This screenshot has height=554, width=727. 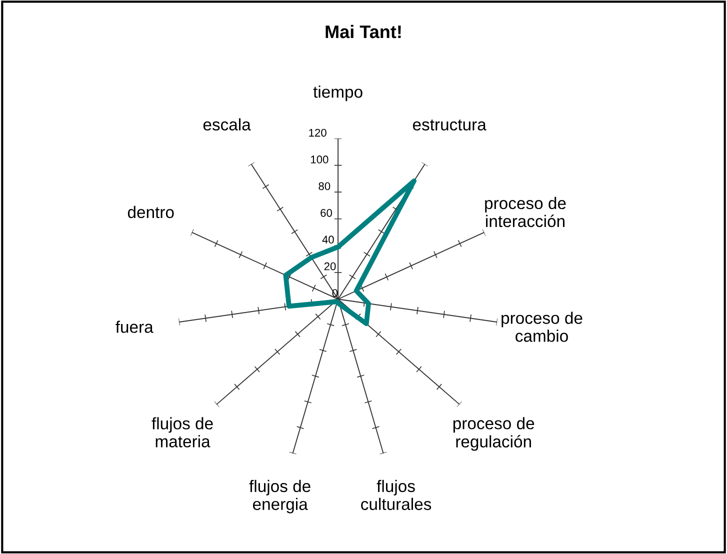 I want to click on y-tick-label: 120, so click(x=317, y=132).